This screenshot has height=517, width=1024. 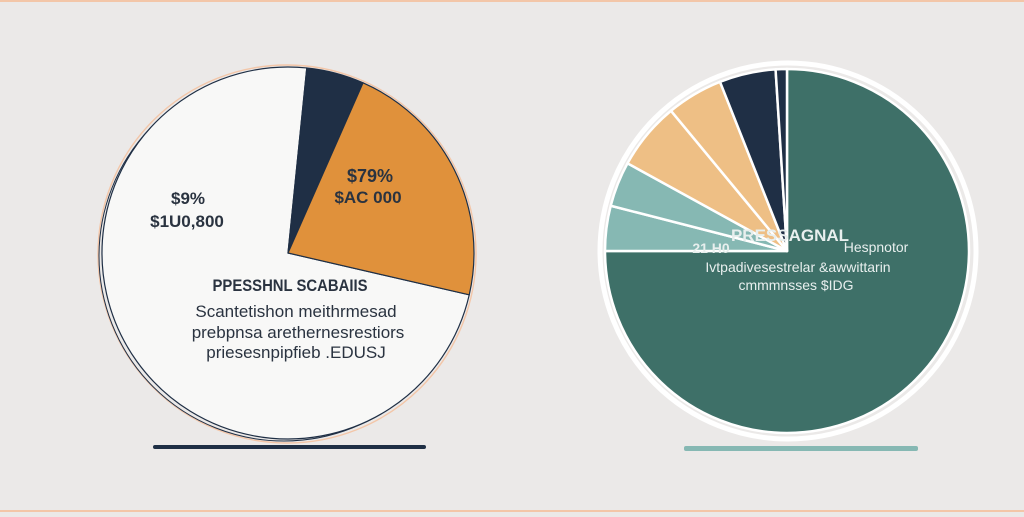 I want to click on slice-amount-label: $AC 000, so click(x=367, y=197).